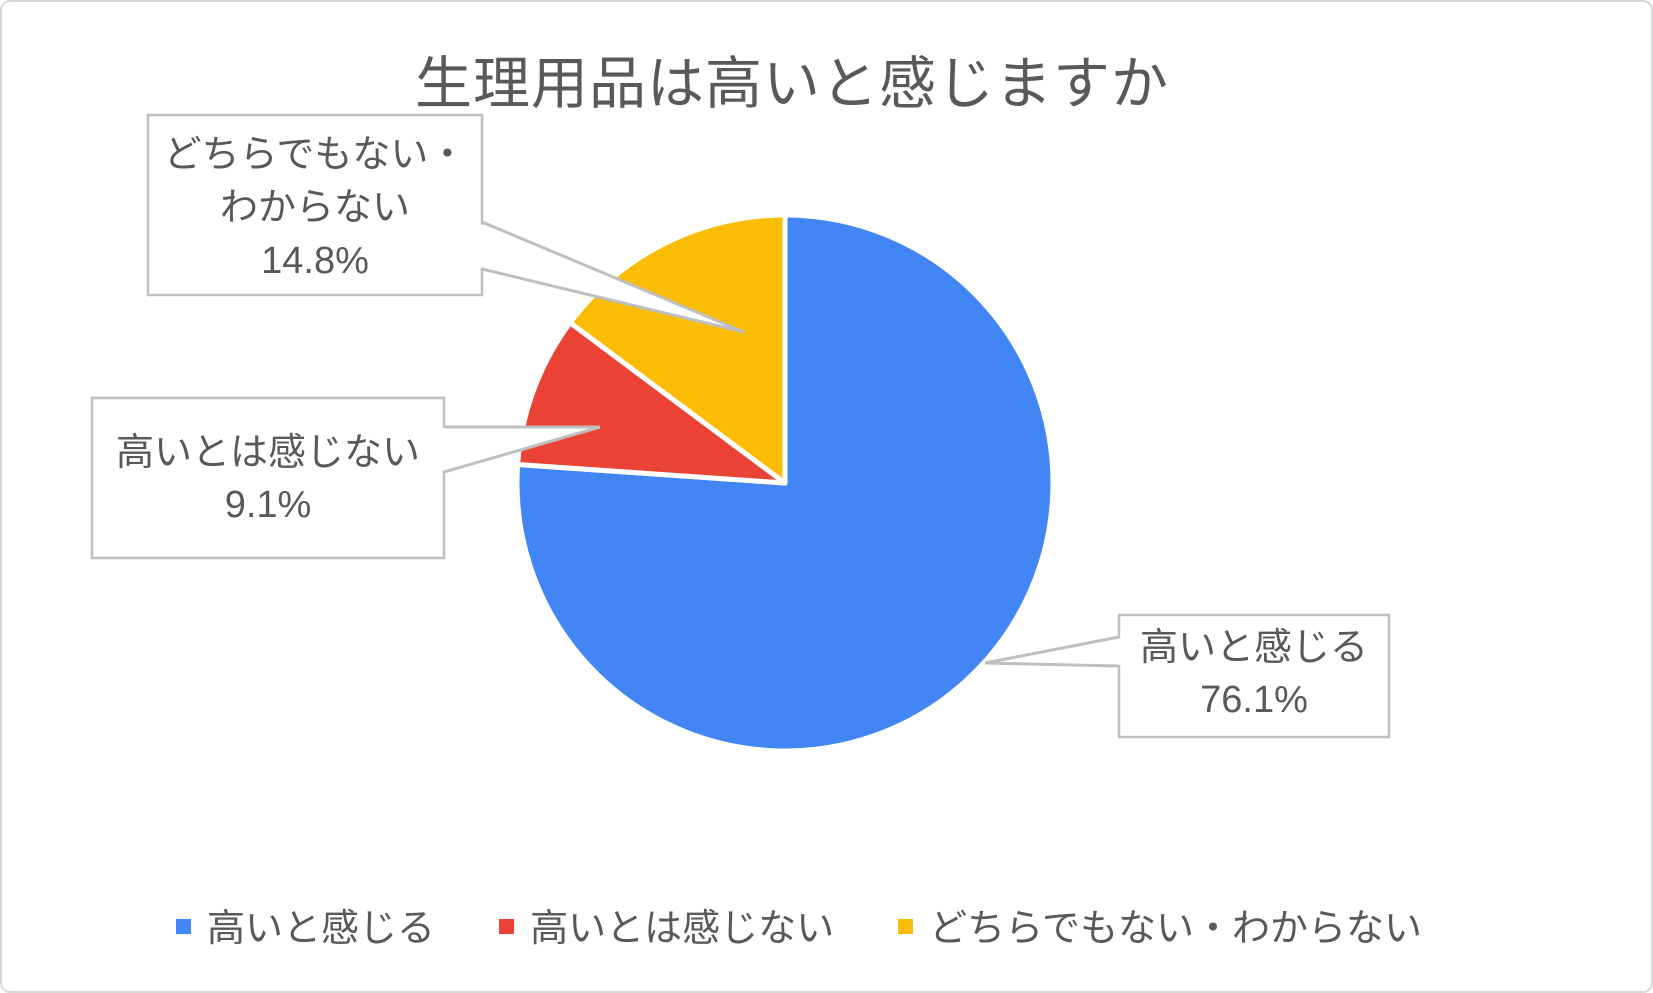 This screenshot has height=993, width=1653. I want to click on callout-neither-leader-line, so click(613, 277).